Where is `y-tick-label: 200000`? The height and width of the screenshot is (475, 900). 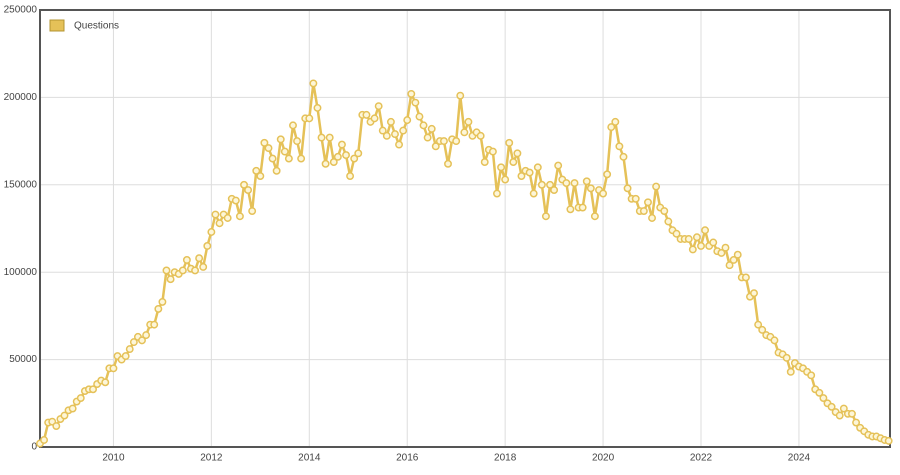
y-tick-label: 200000 is located at coordinates (21, 97).